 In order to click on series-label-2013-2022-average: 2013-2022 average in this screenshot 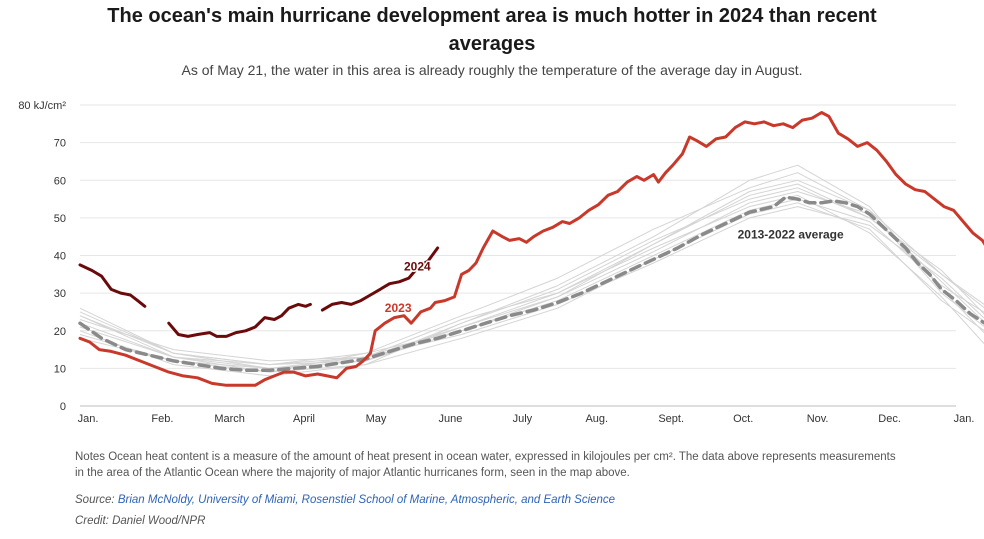, I will do `click(791, 235)`.